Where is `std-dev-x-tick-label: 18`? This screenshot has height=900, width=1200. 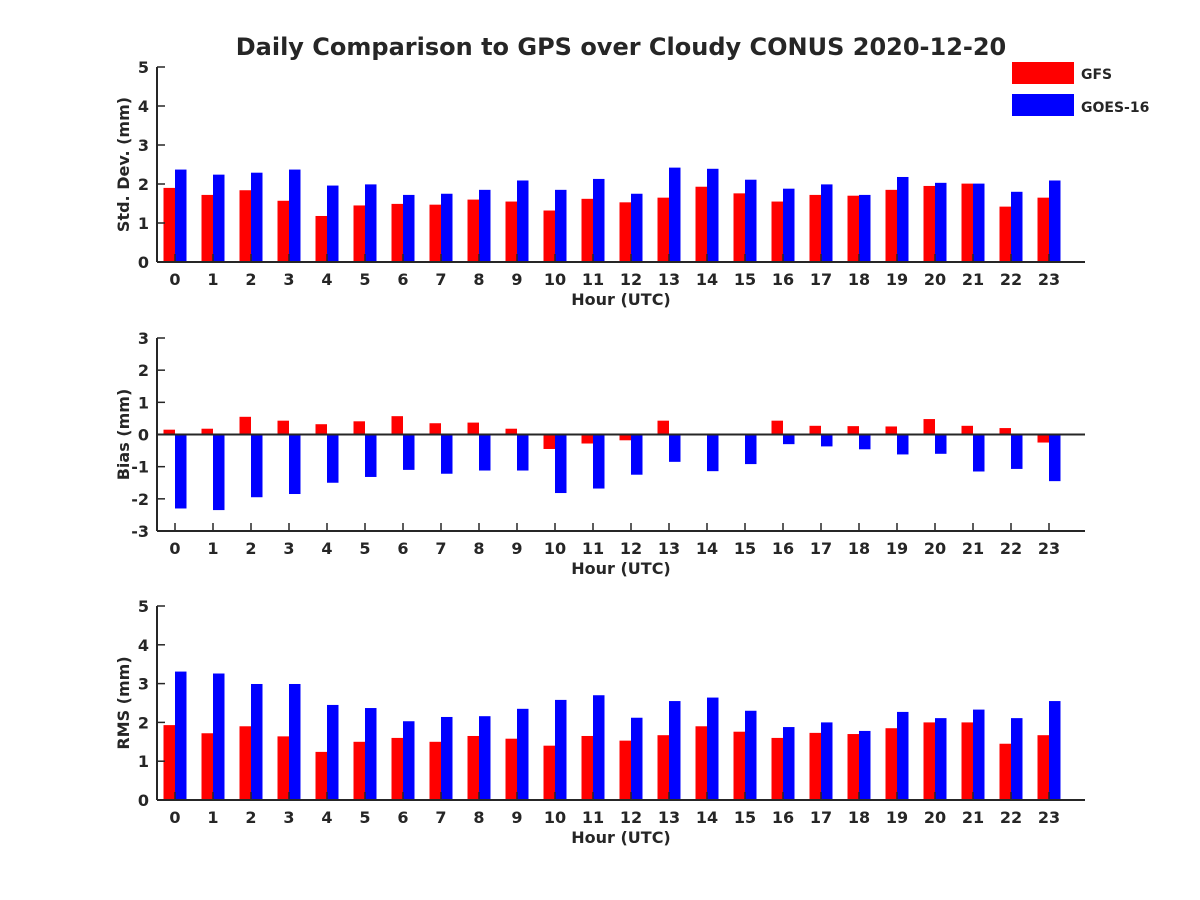
std-dev-x-tick-label: 18 is located at coordinates (859, 279).